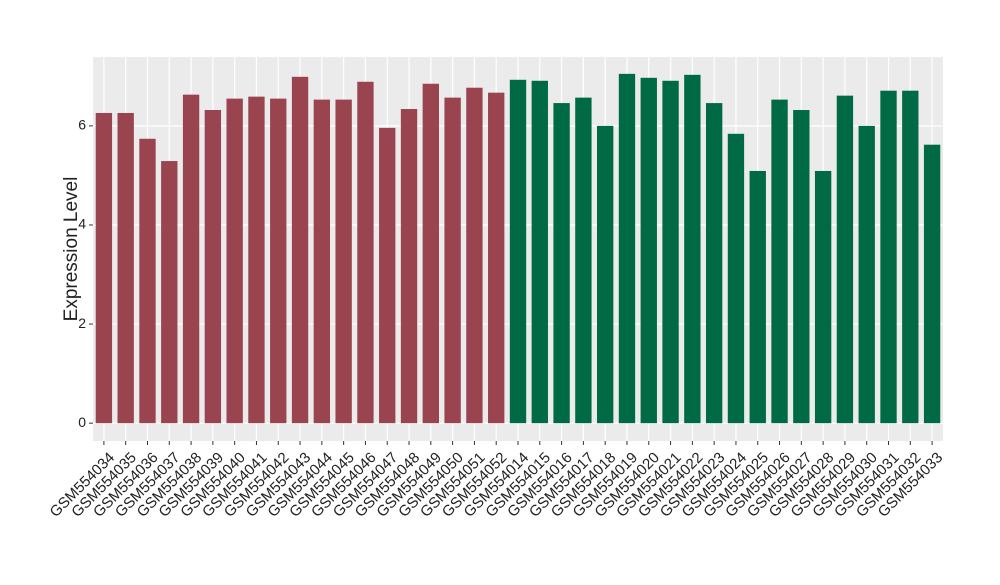 The height and width of the screenshot is (585, 1000). Describe the element at coordinates (82, 224) in the screenshot. I see `y-tick-label: 4` at that location.